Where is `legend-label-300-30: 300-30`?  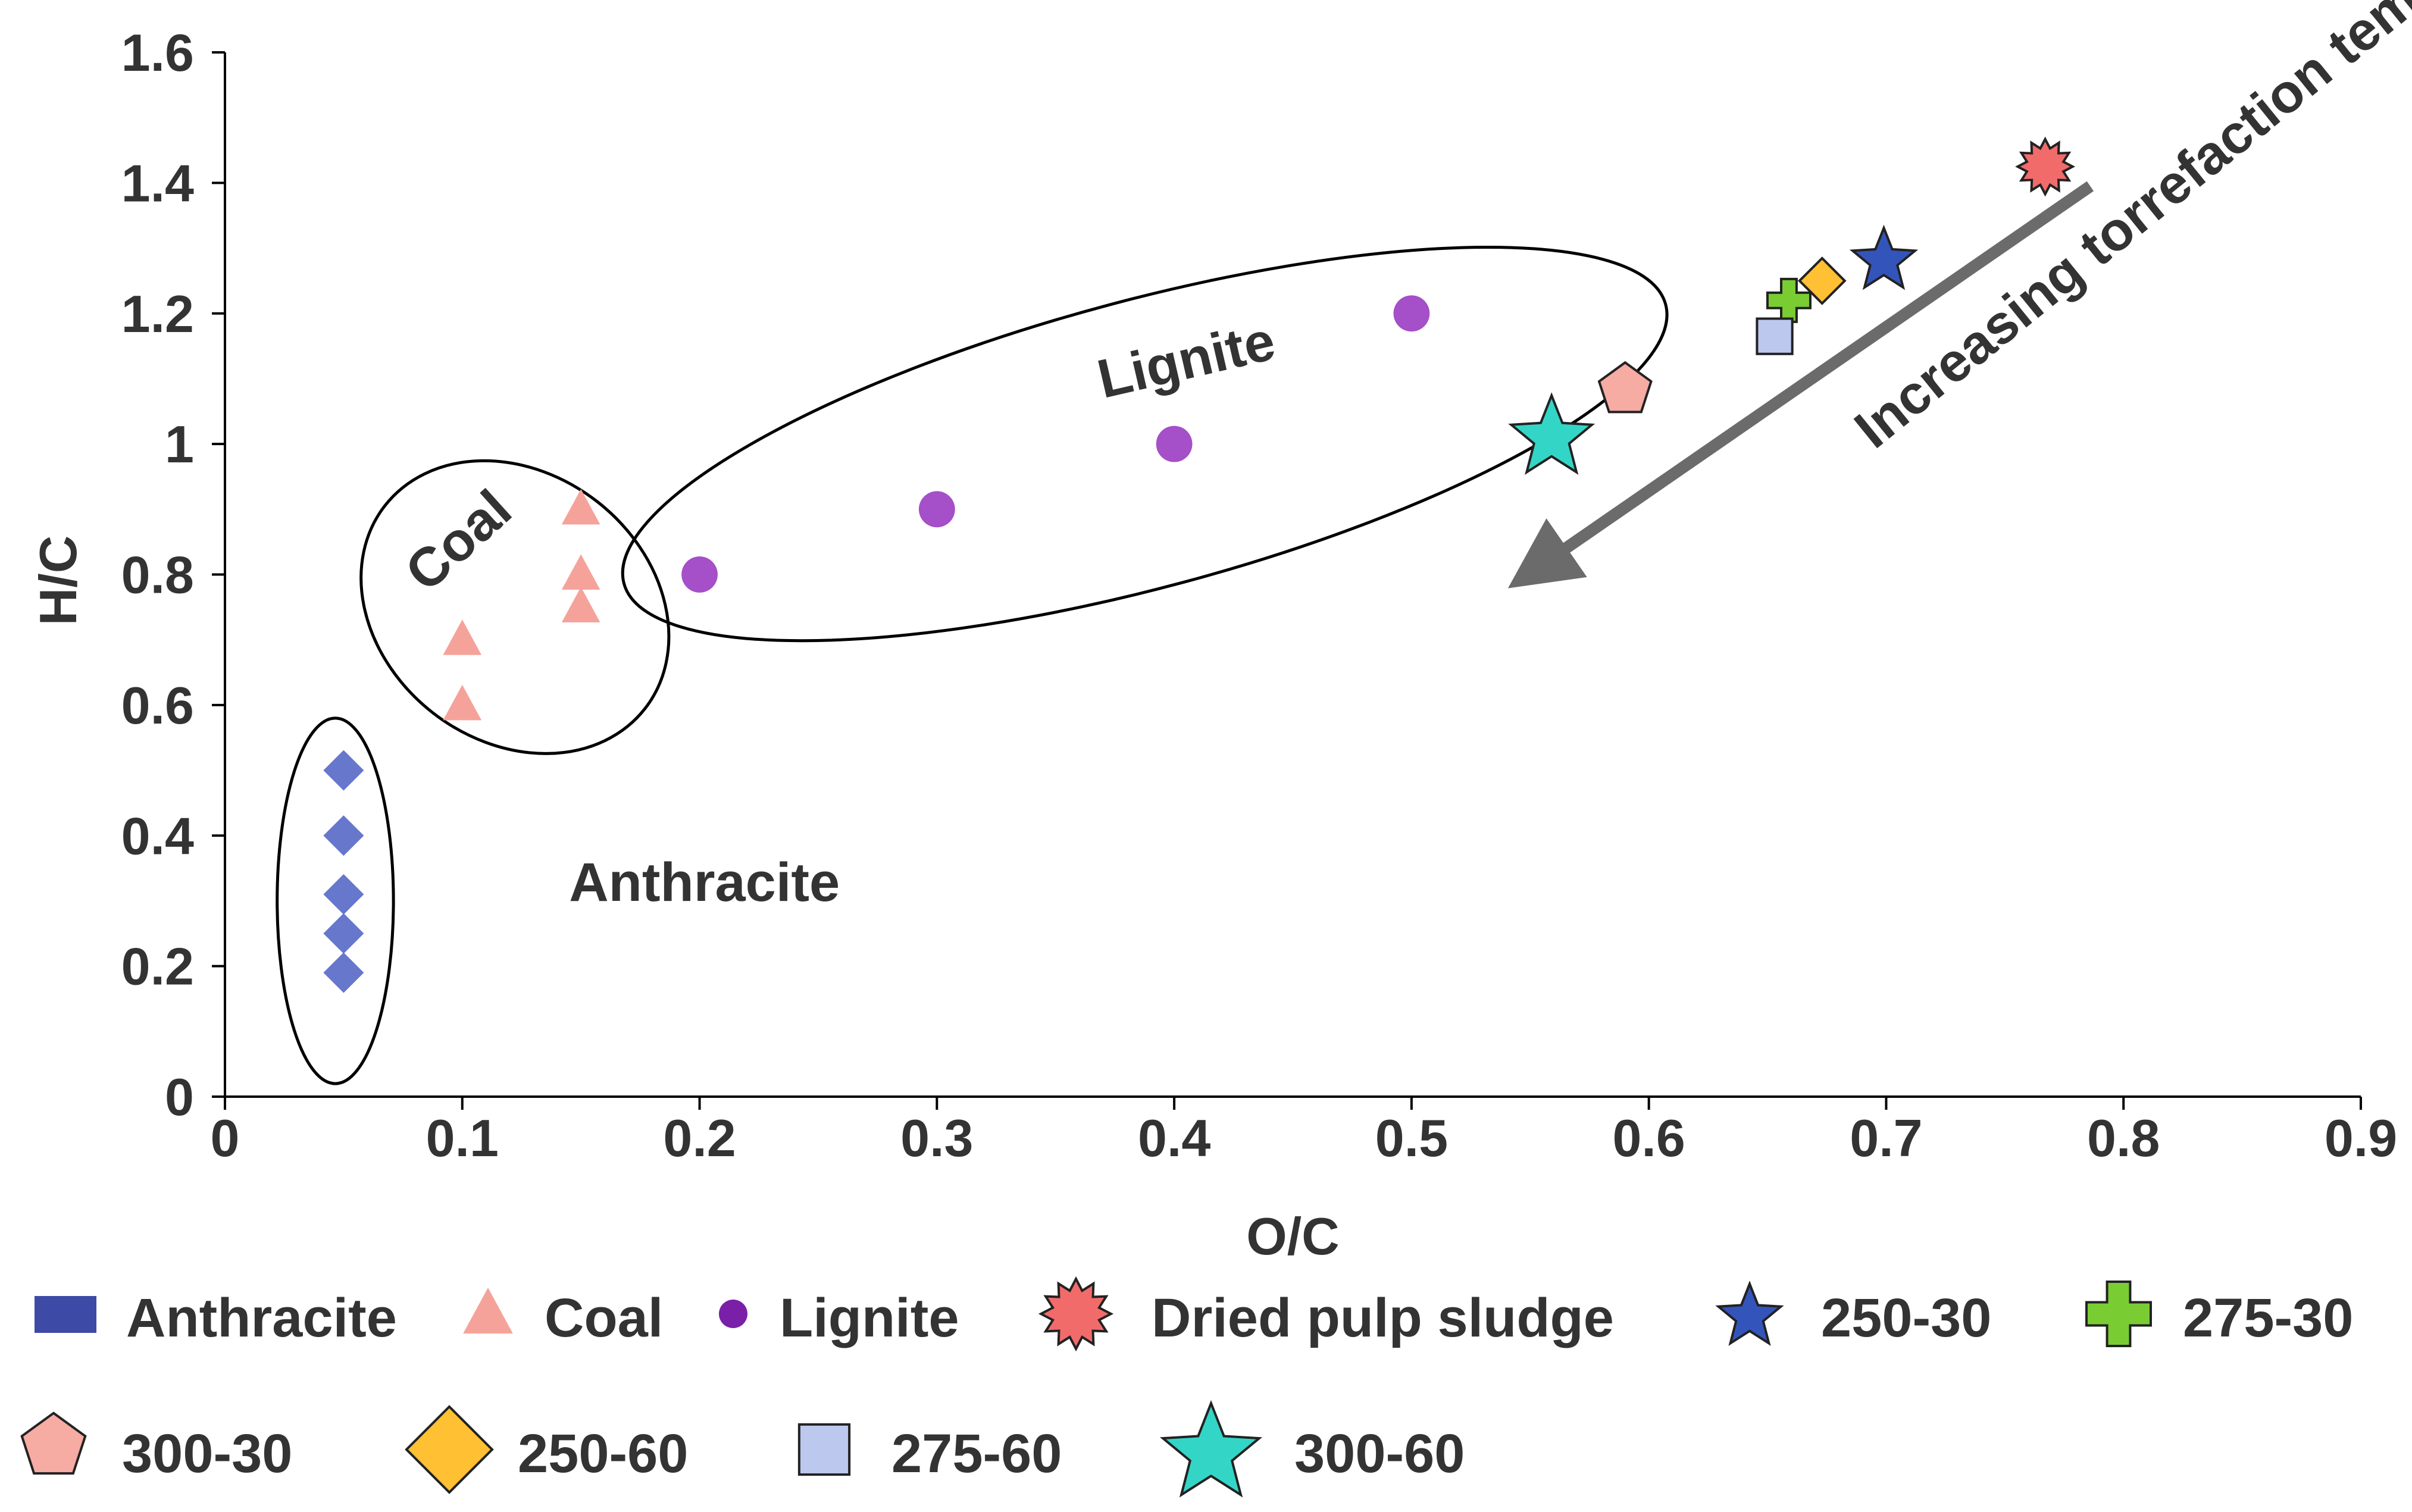
legend-label-300-30: 300-30 is located at coordinates (207, 1453).